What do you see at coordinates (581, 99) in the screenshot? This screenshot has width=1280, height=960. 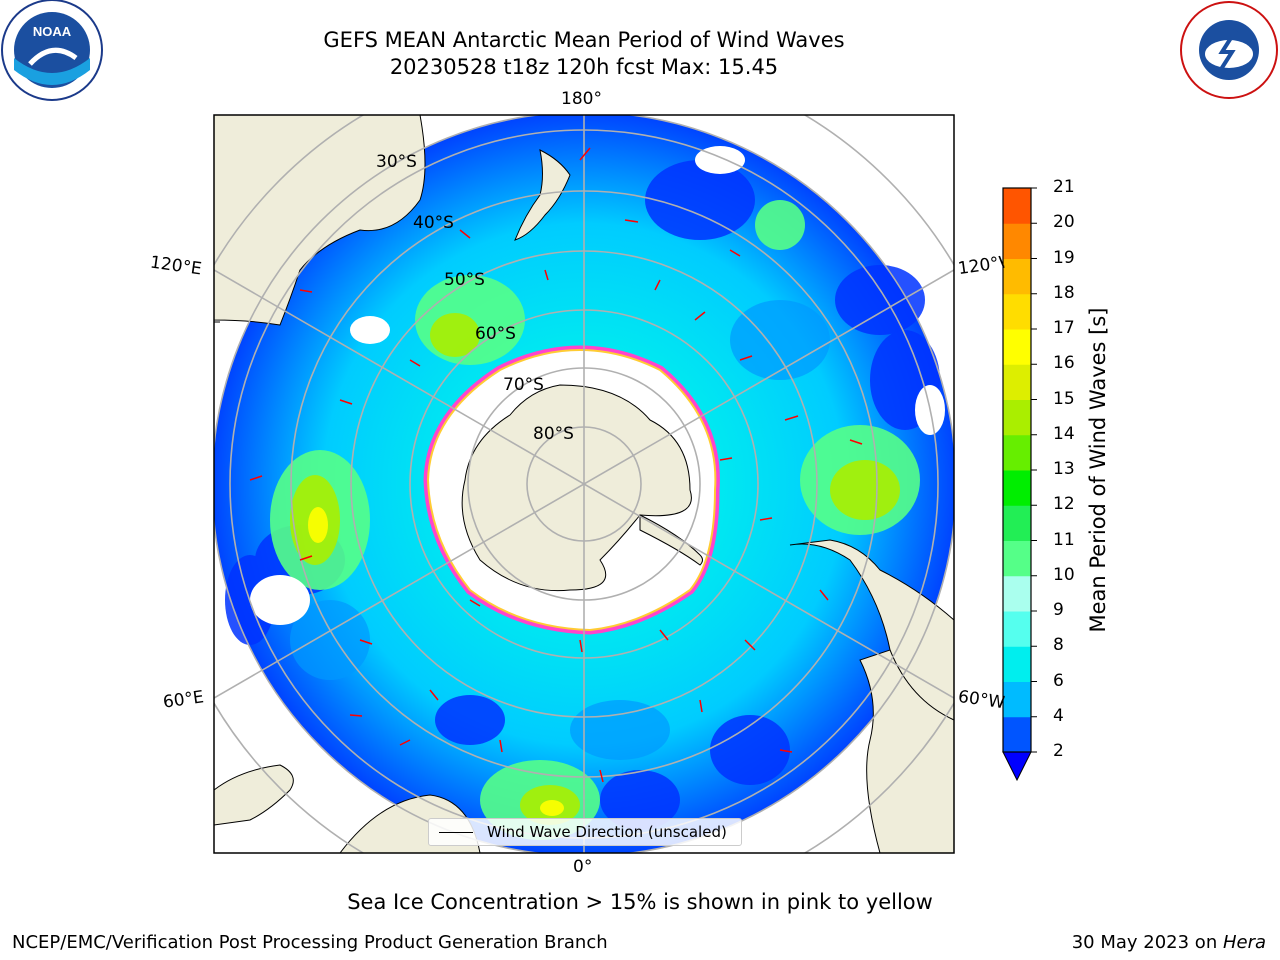 I see `lon-label-180: 180°` at bounding box center [581, 99].